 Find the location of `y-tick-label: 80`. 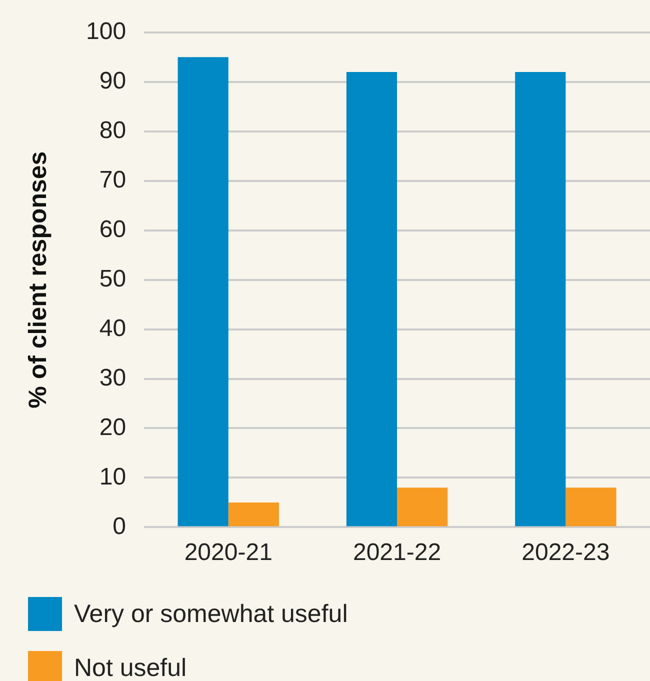

y-tick-label: 80 is located at coordinates (112, 130).